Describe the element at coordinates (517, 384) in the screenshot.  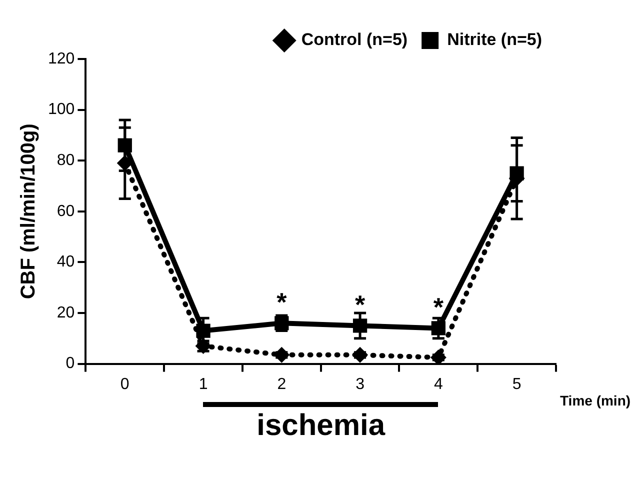
I see `x-tick-label: 5` at that location.